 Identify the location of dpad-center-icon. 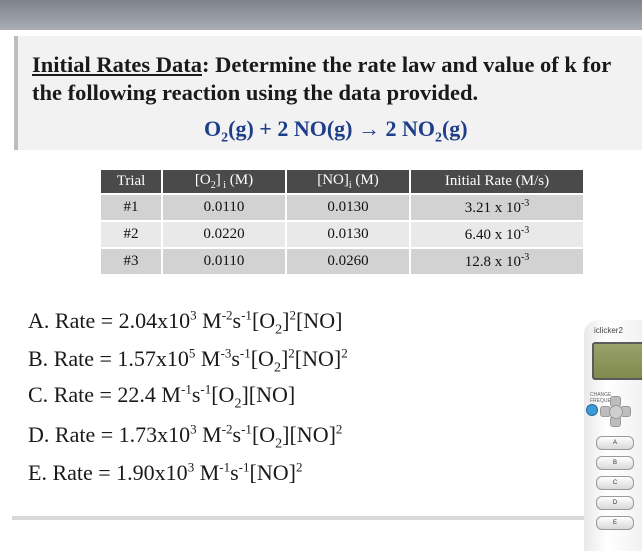
(616, 412).